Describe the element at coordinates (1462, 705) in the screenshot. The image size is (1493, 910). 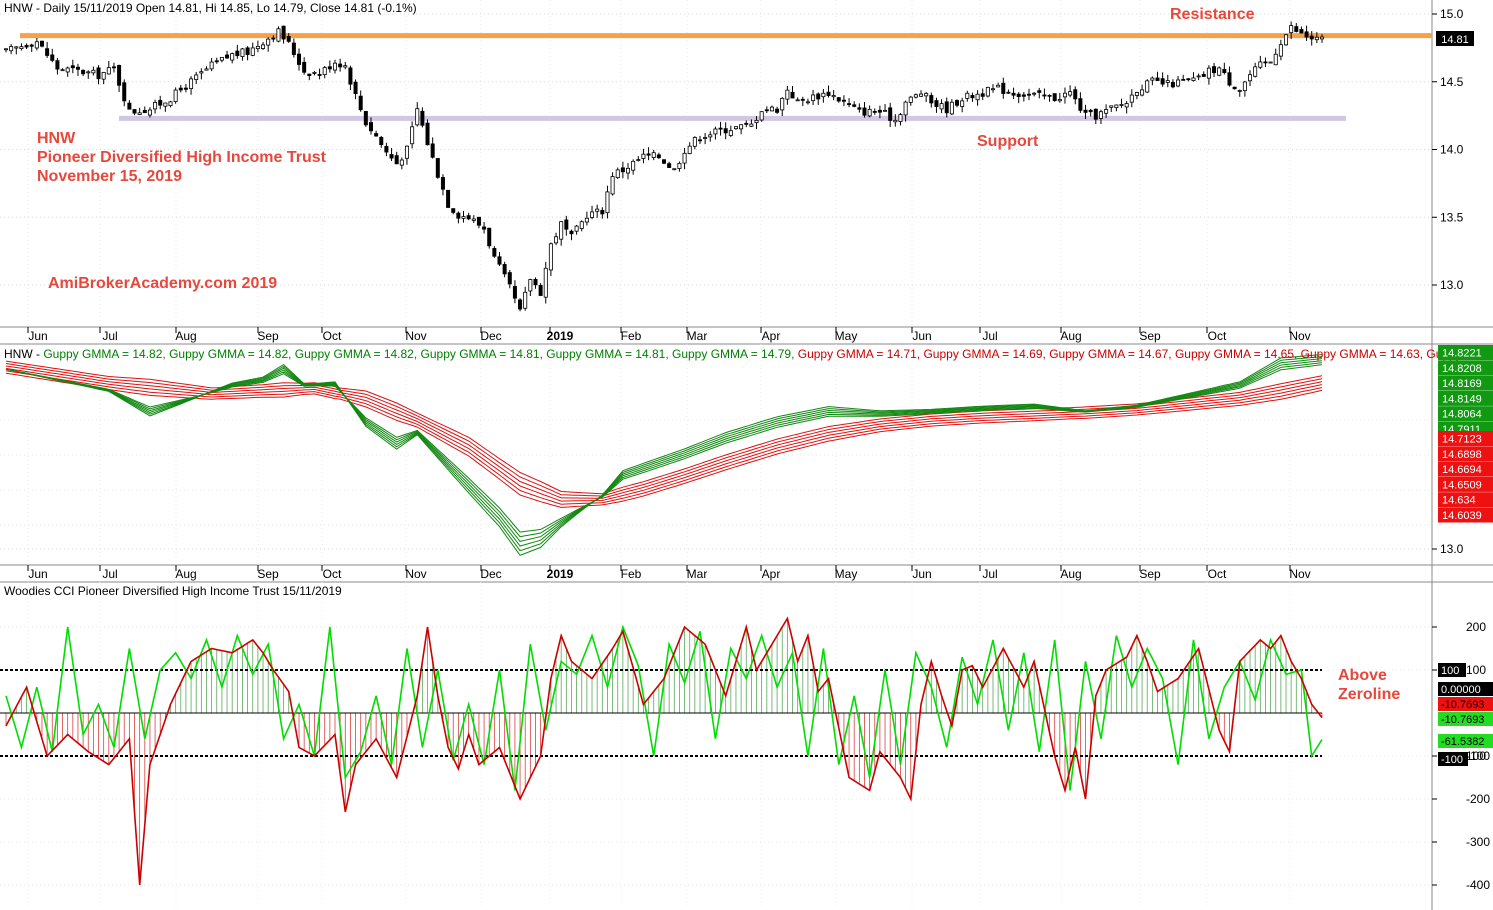
I see `cci-value-label: -10.7693` at that location.